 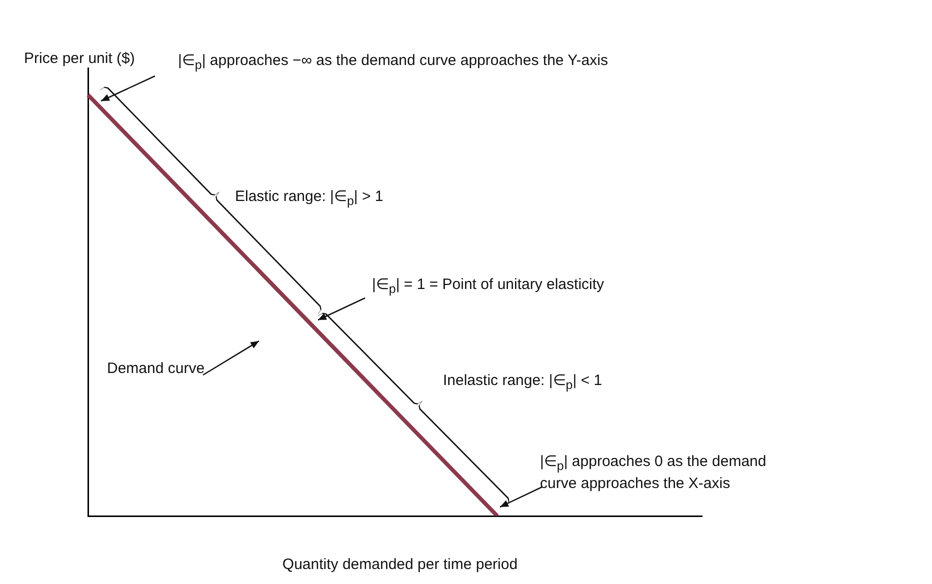 I want to click on annotation: Demand curve, so click(x=156, y=369).